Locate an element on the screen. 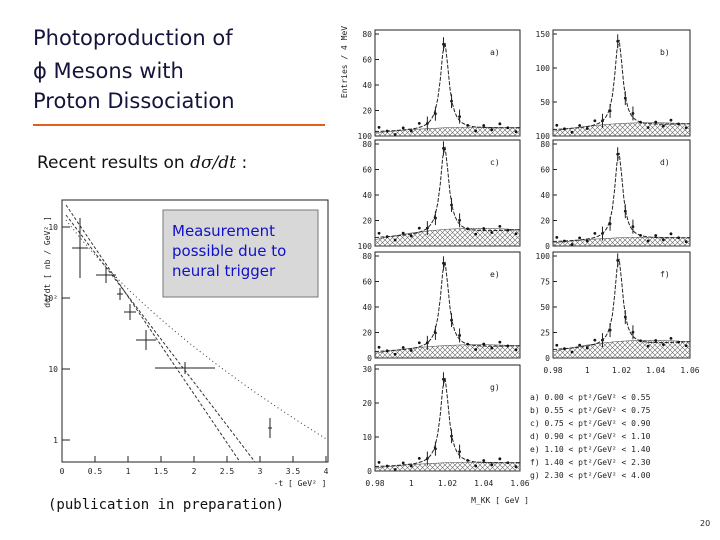  y-tick-label: 1 is located at coordinates (55, 440).